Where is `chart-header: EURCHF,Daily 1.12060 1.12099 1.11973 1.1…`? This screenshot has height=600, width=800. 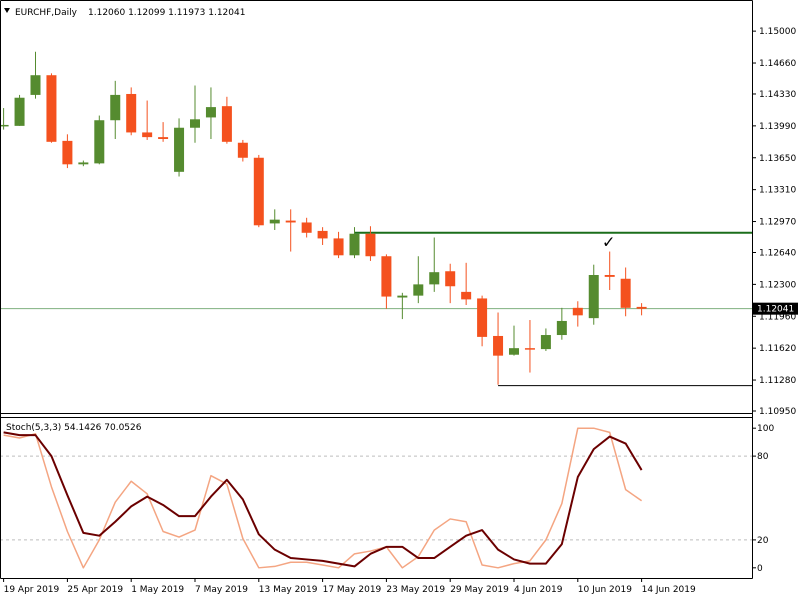 chart-header: EURCHF,Daily 1.12060 1.12099 1.11973 1.1… is located at coordinates (124, 13).